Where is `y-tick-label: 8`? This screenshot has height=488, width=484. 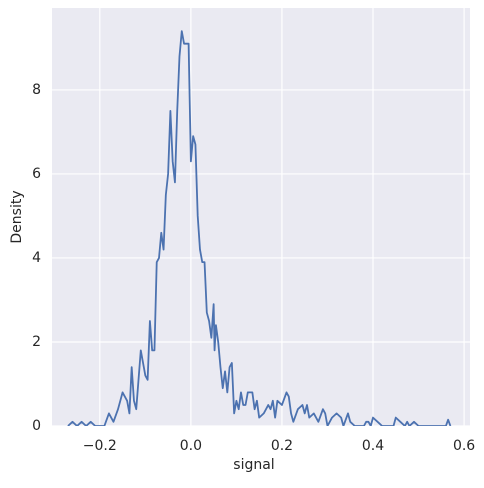 y-tick-label: 8 is located at coordinates (36, 90).